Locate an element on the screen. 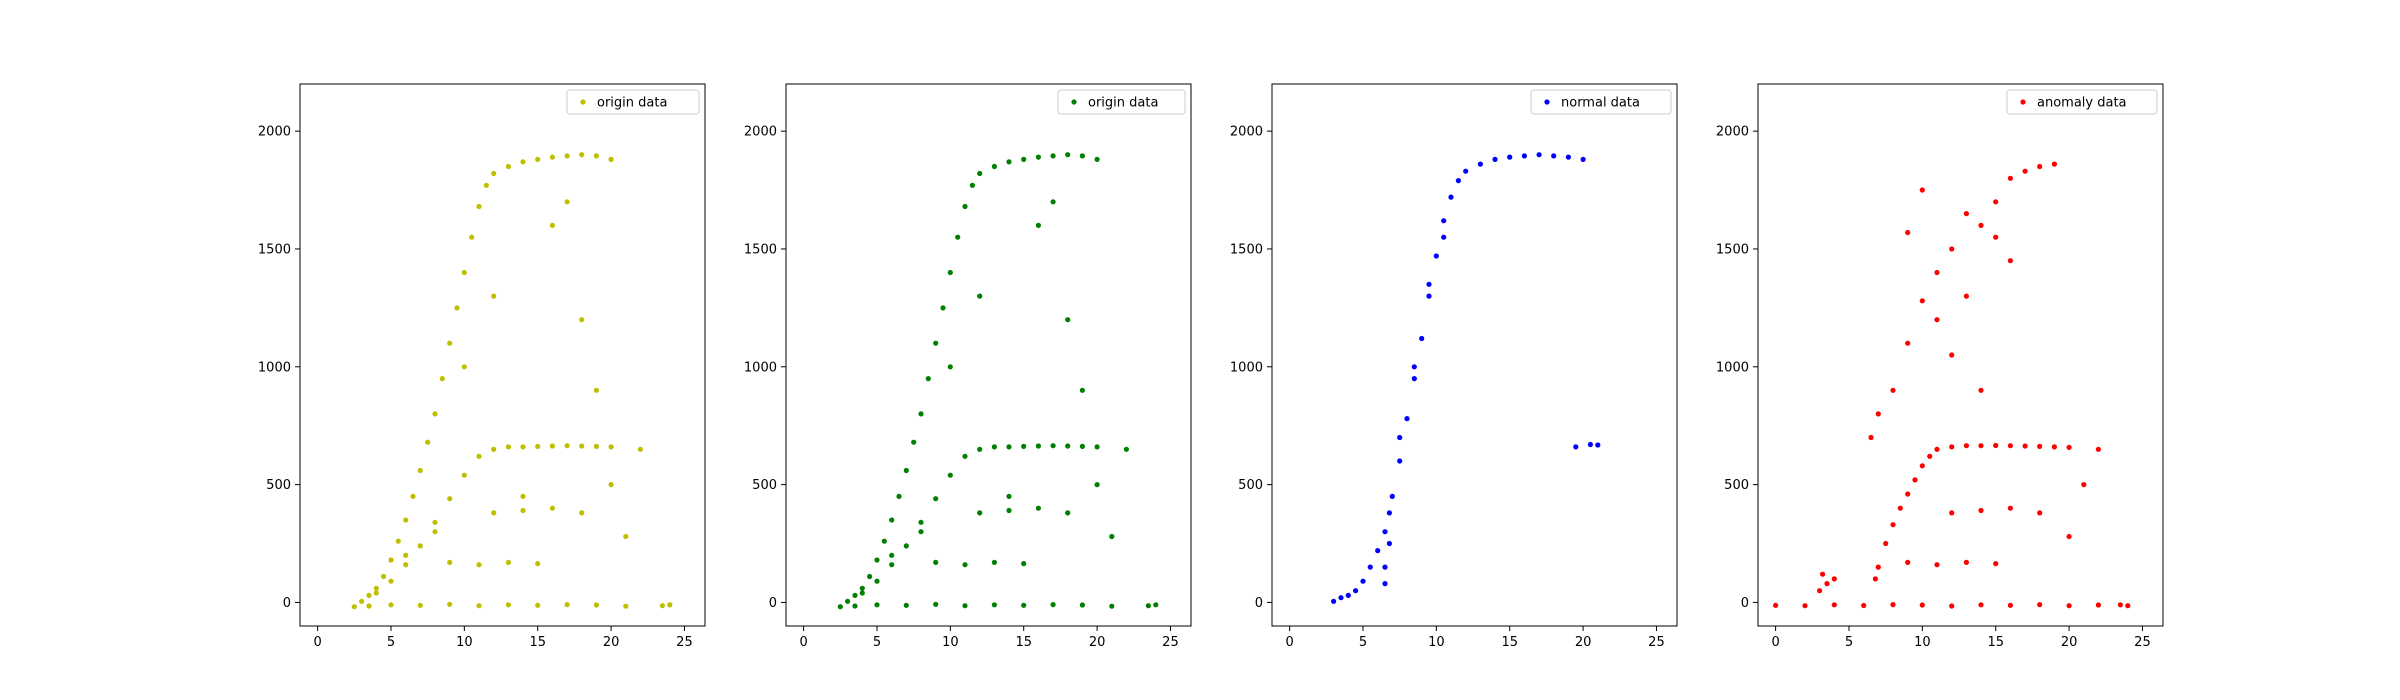  y-tick-label: 1000 is located at coordinates (1246, 367).